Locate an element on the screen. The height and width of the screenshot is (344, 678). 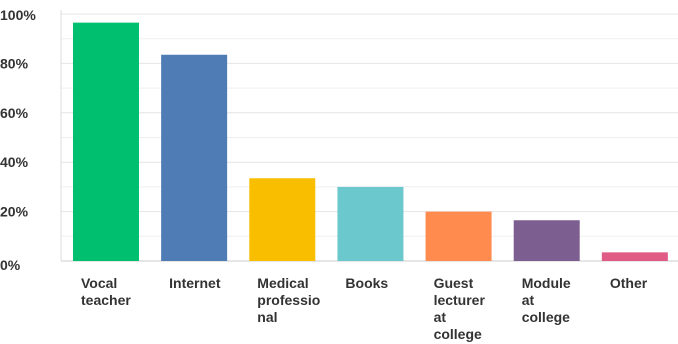
x-tick-label: Vocal teacher is located at coordinates (106, 291).